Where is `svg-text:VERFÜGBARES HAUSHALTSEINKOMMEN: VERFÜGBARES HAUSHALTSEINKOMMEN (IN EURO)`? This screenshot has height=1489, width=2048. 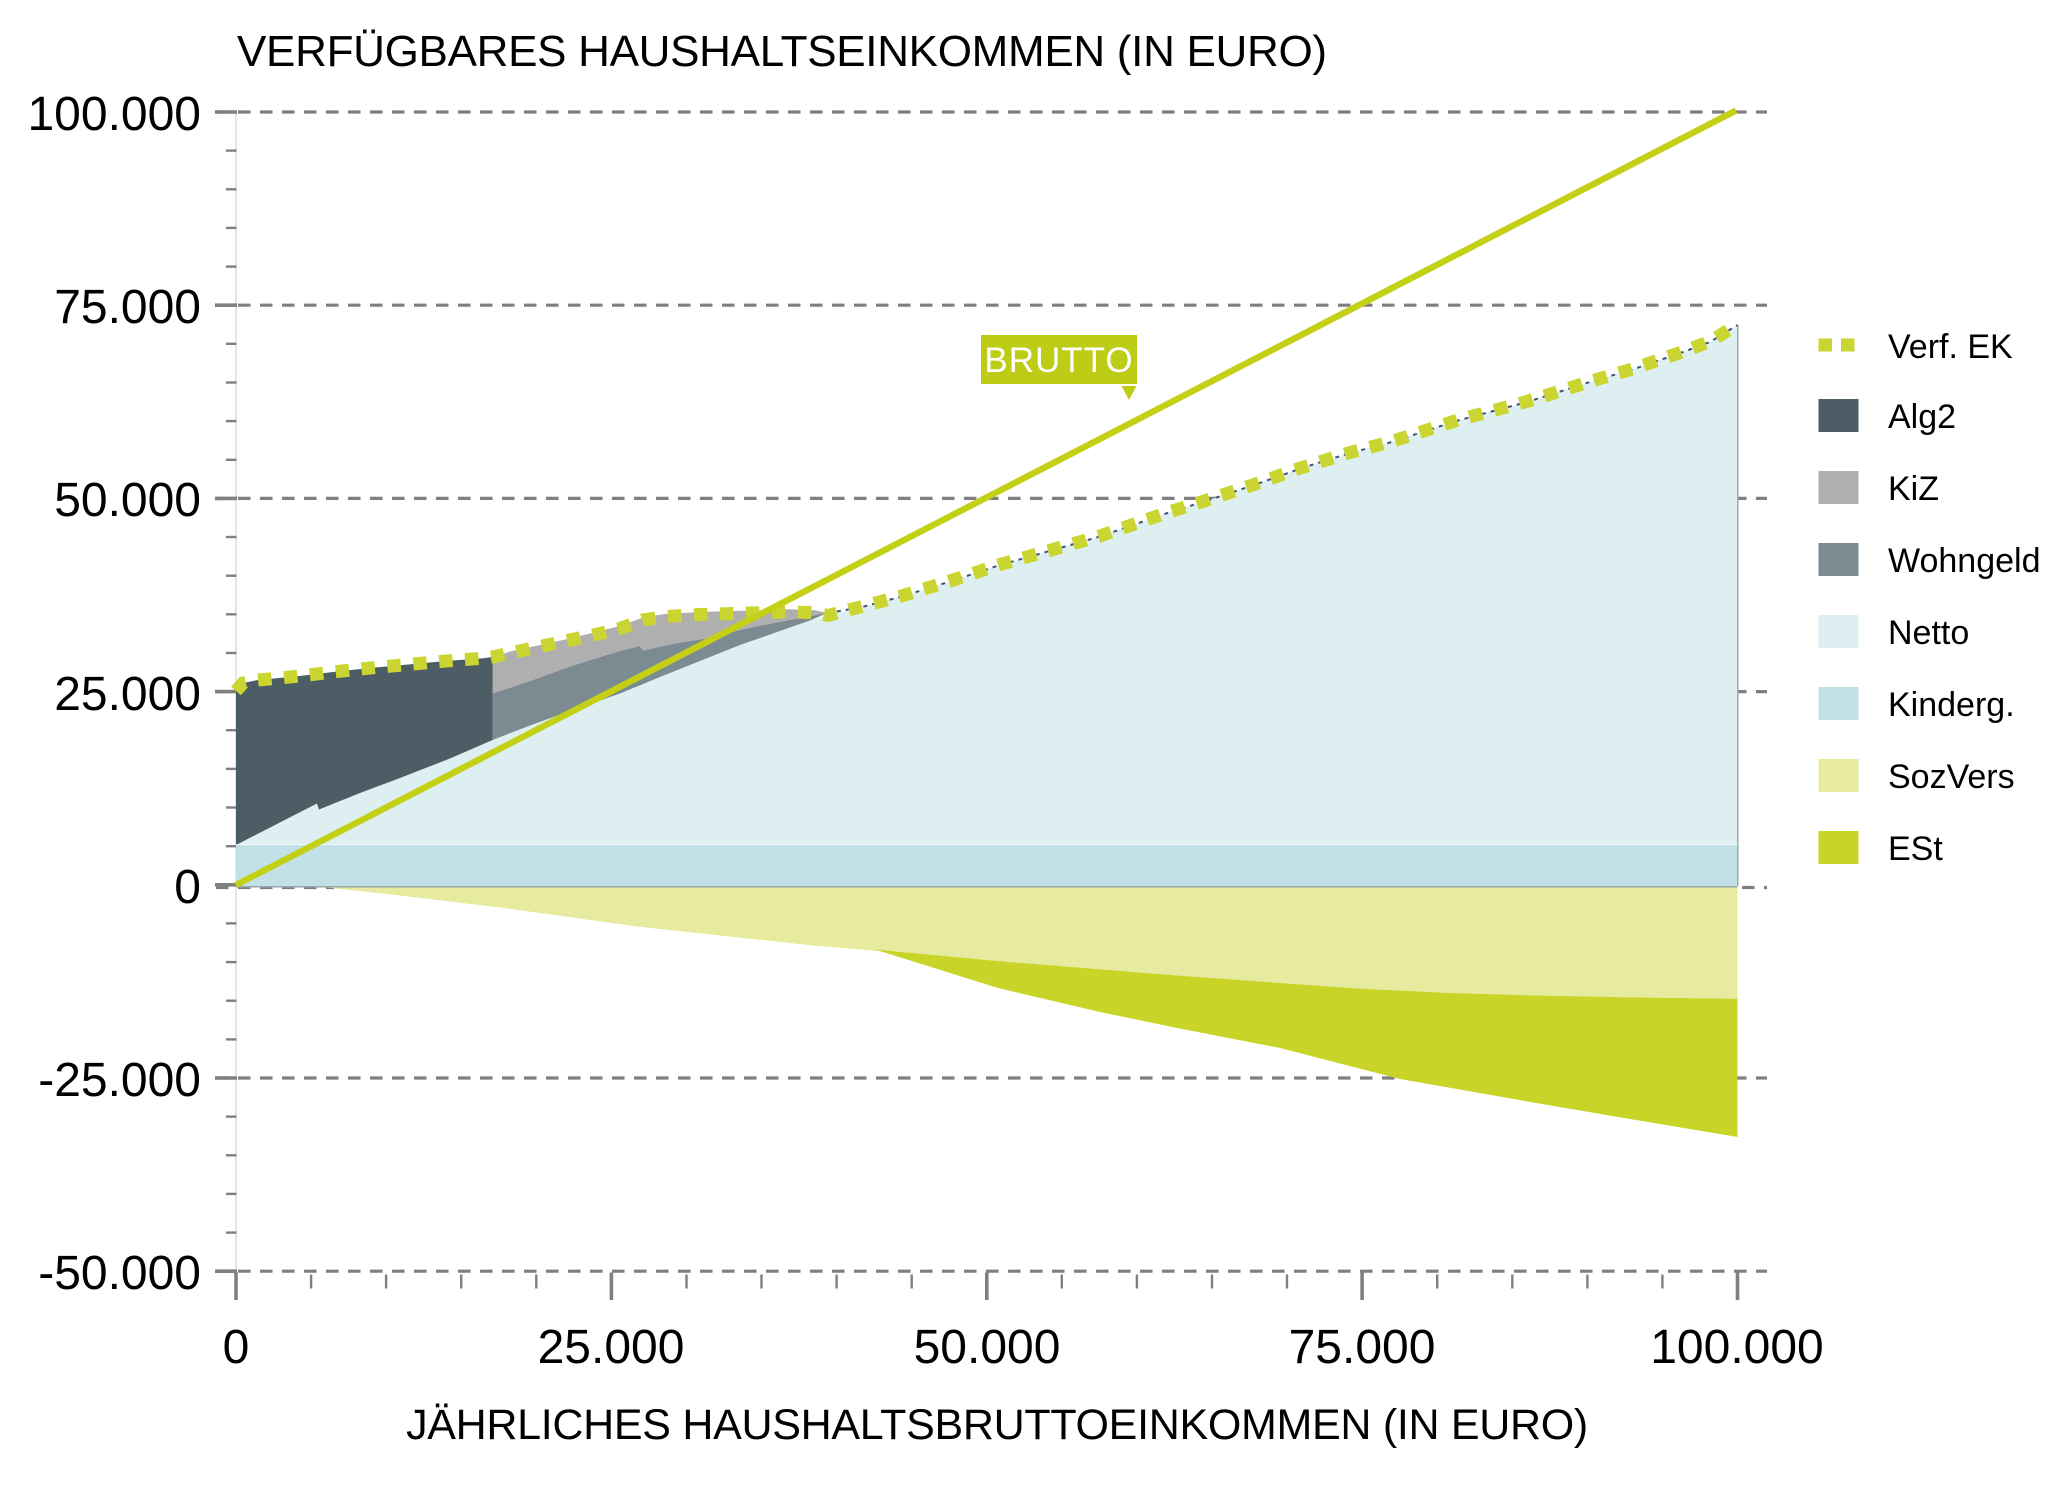 svg-text:VERFÜGBARES HAUSHALTSEINKOMMEN: VERFÜGBARES HAUSHALTSEINKOMMEN (IN EURO) is located at coordinates (782, 51).